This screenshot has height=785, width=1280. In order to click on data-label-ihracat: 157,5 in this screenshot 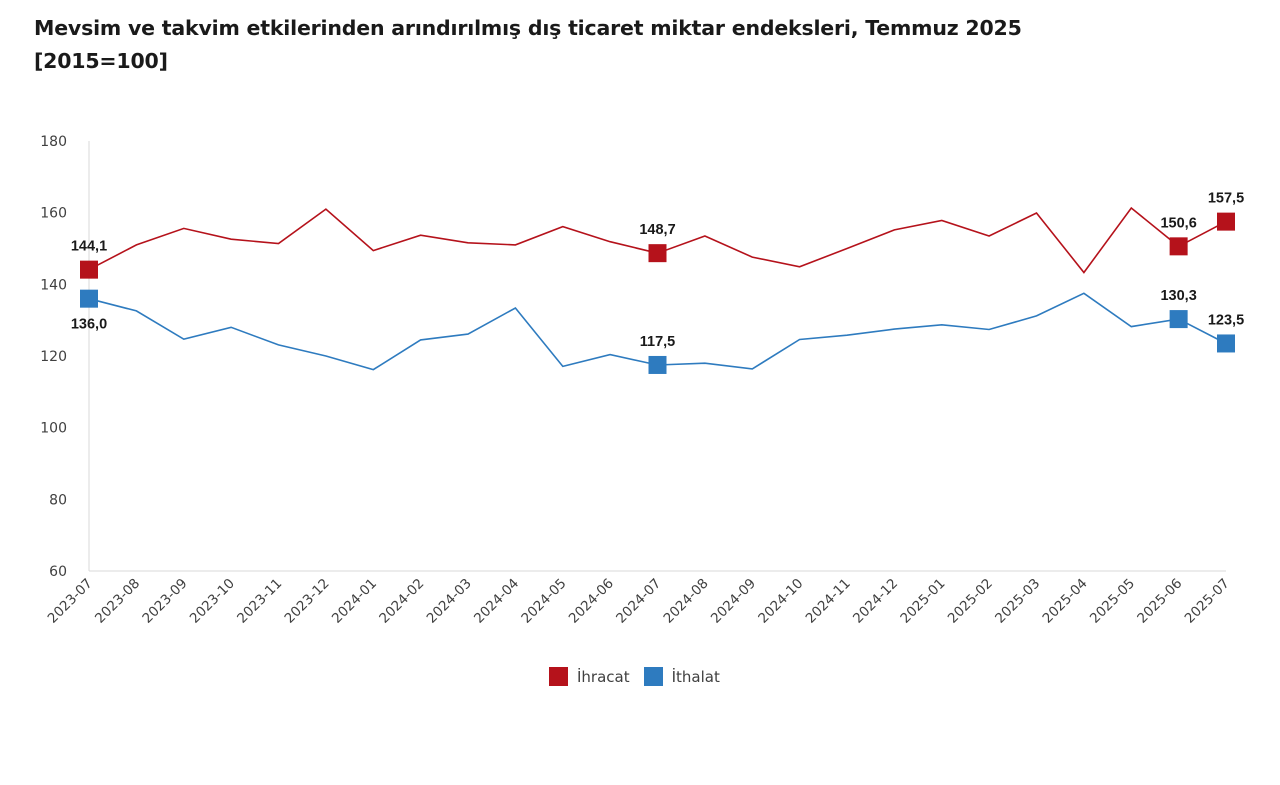, I will do `click(1226, 199)`.